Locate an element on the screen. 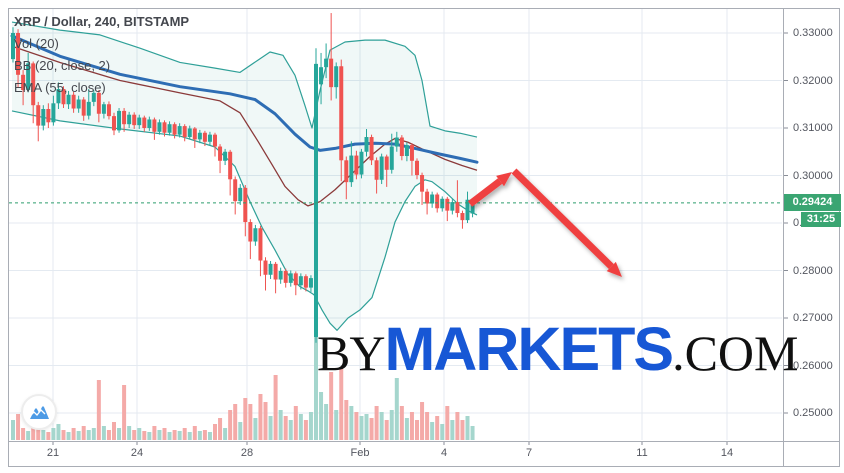  watermark-com: .COM is located at coordinates (735, 353).